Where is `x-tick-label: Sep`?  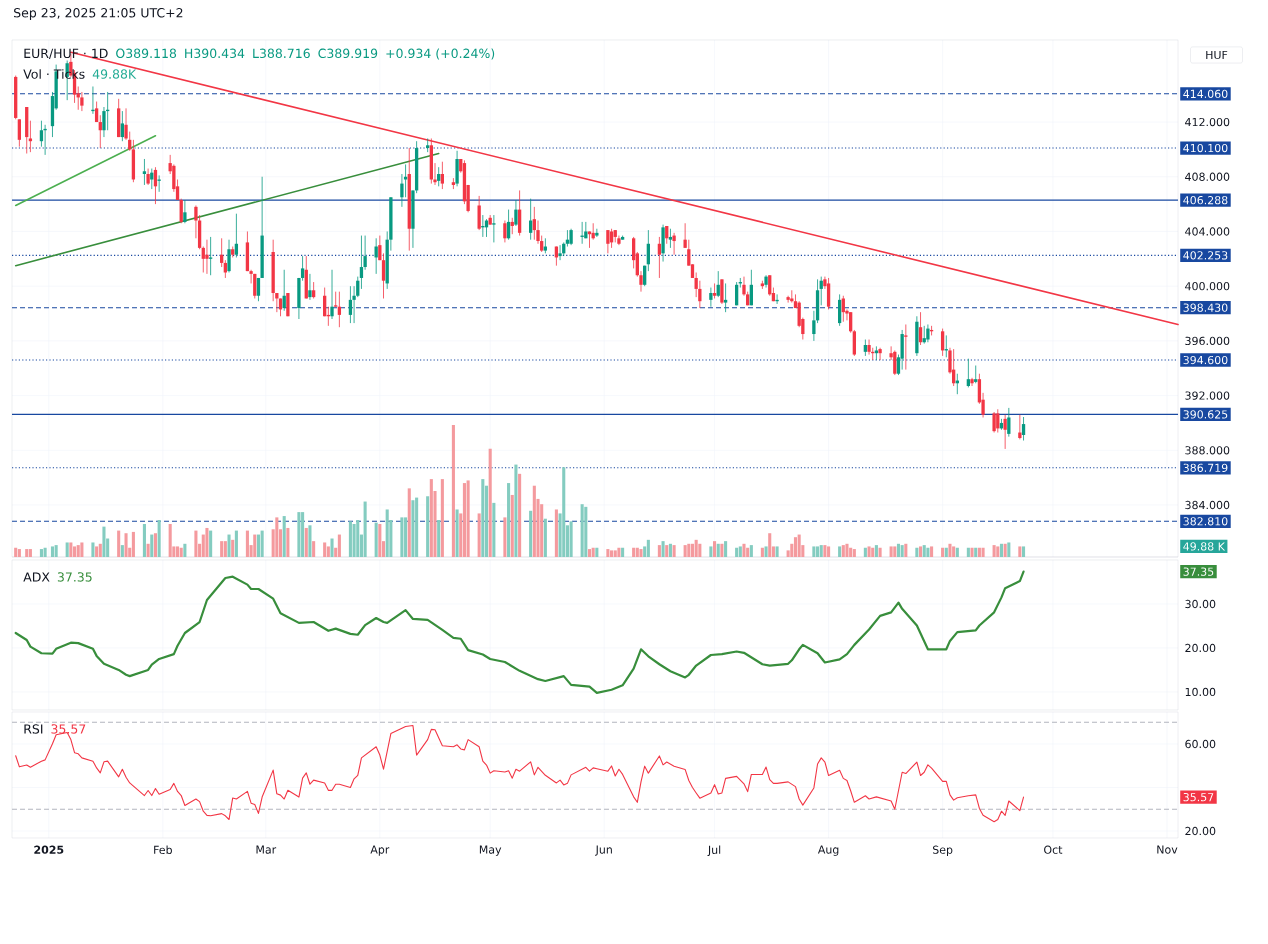
x-tick-label: Sep is located at coordinates (942, 850).